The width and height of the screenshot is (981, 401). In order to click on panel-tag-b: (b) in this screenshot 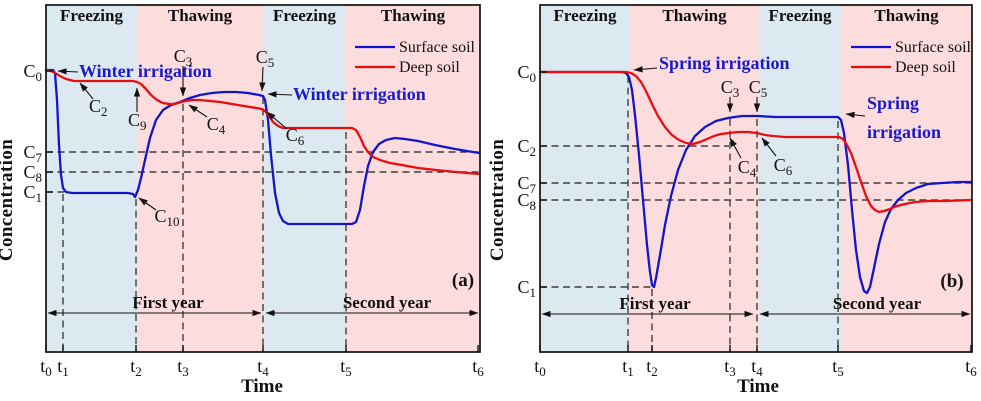, I will do `click(951, 281)`.